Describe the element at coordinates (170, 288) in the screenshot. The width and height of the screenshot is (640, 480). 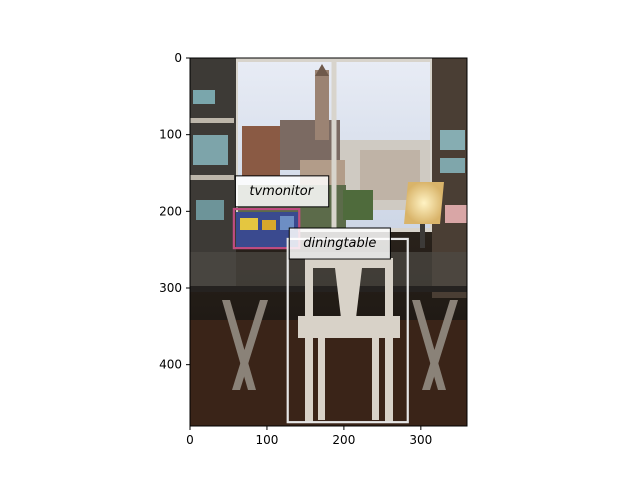
I see `y-tick-label: 300` at that location.